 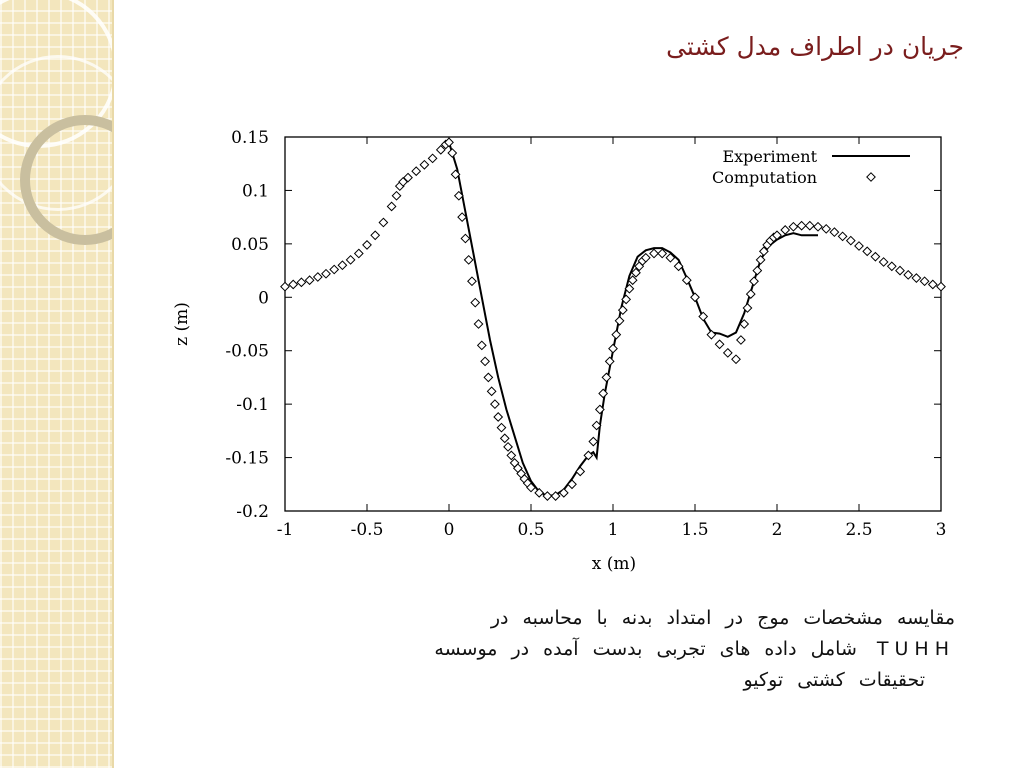 What do you see at coordinates (613, 530) in the screenshot?
I see `x-tick-label: 1` at bounding box center [613, 530].